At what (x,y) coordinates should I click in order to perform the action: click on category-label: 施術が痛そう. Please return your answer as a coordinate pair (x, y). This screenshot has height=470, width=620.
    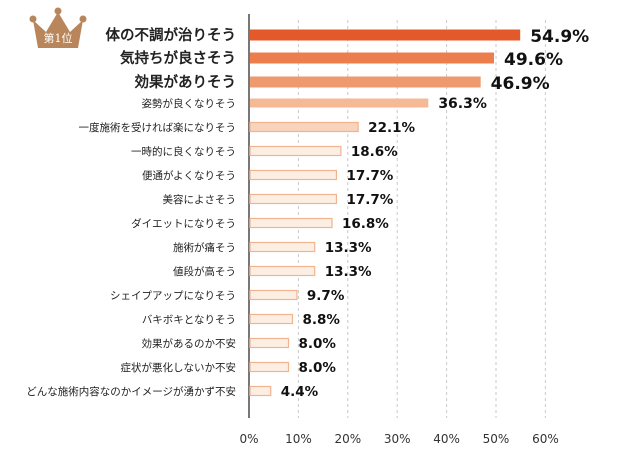
    Looking at the image, I should click on (204, 247).